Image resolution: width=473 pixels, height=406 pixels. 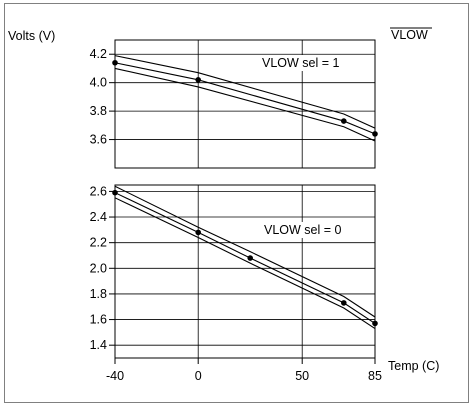 I want to click on y-tick-label: 3.8, so click(x=98, y=111).